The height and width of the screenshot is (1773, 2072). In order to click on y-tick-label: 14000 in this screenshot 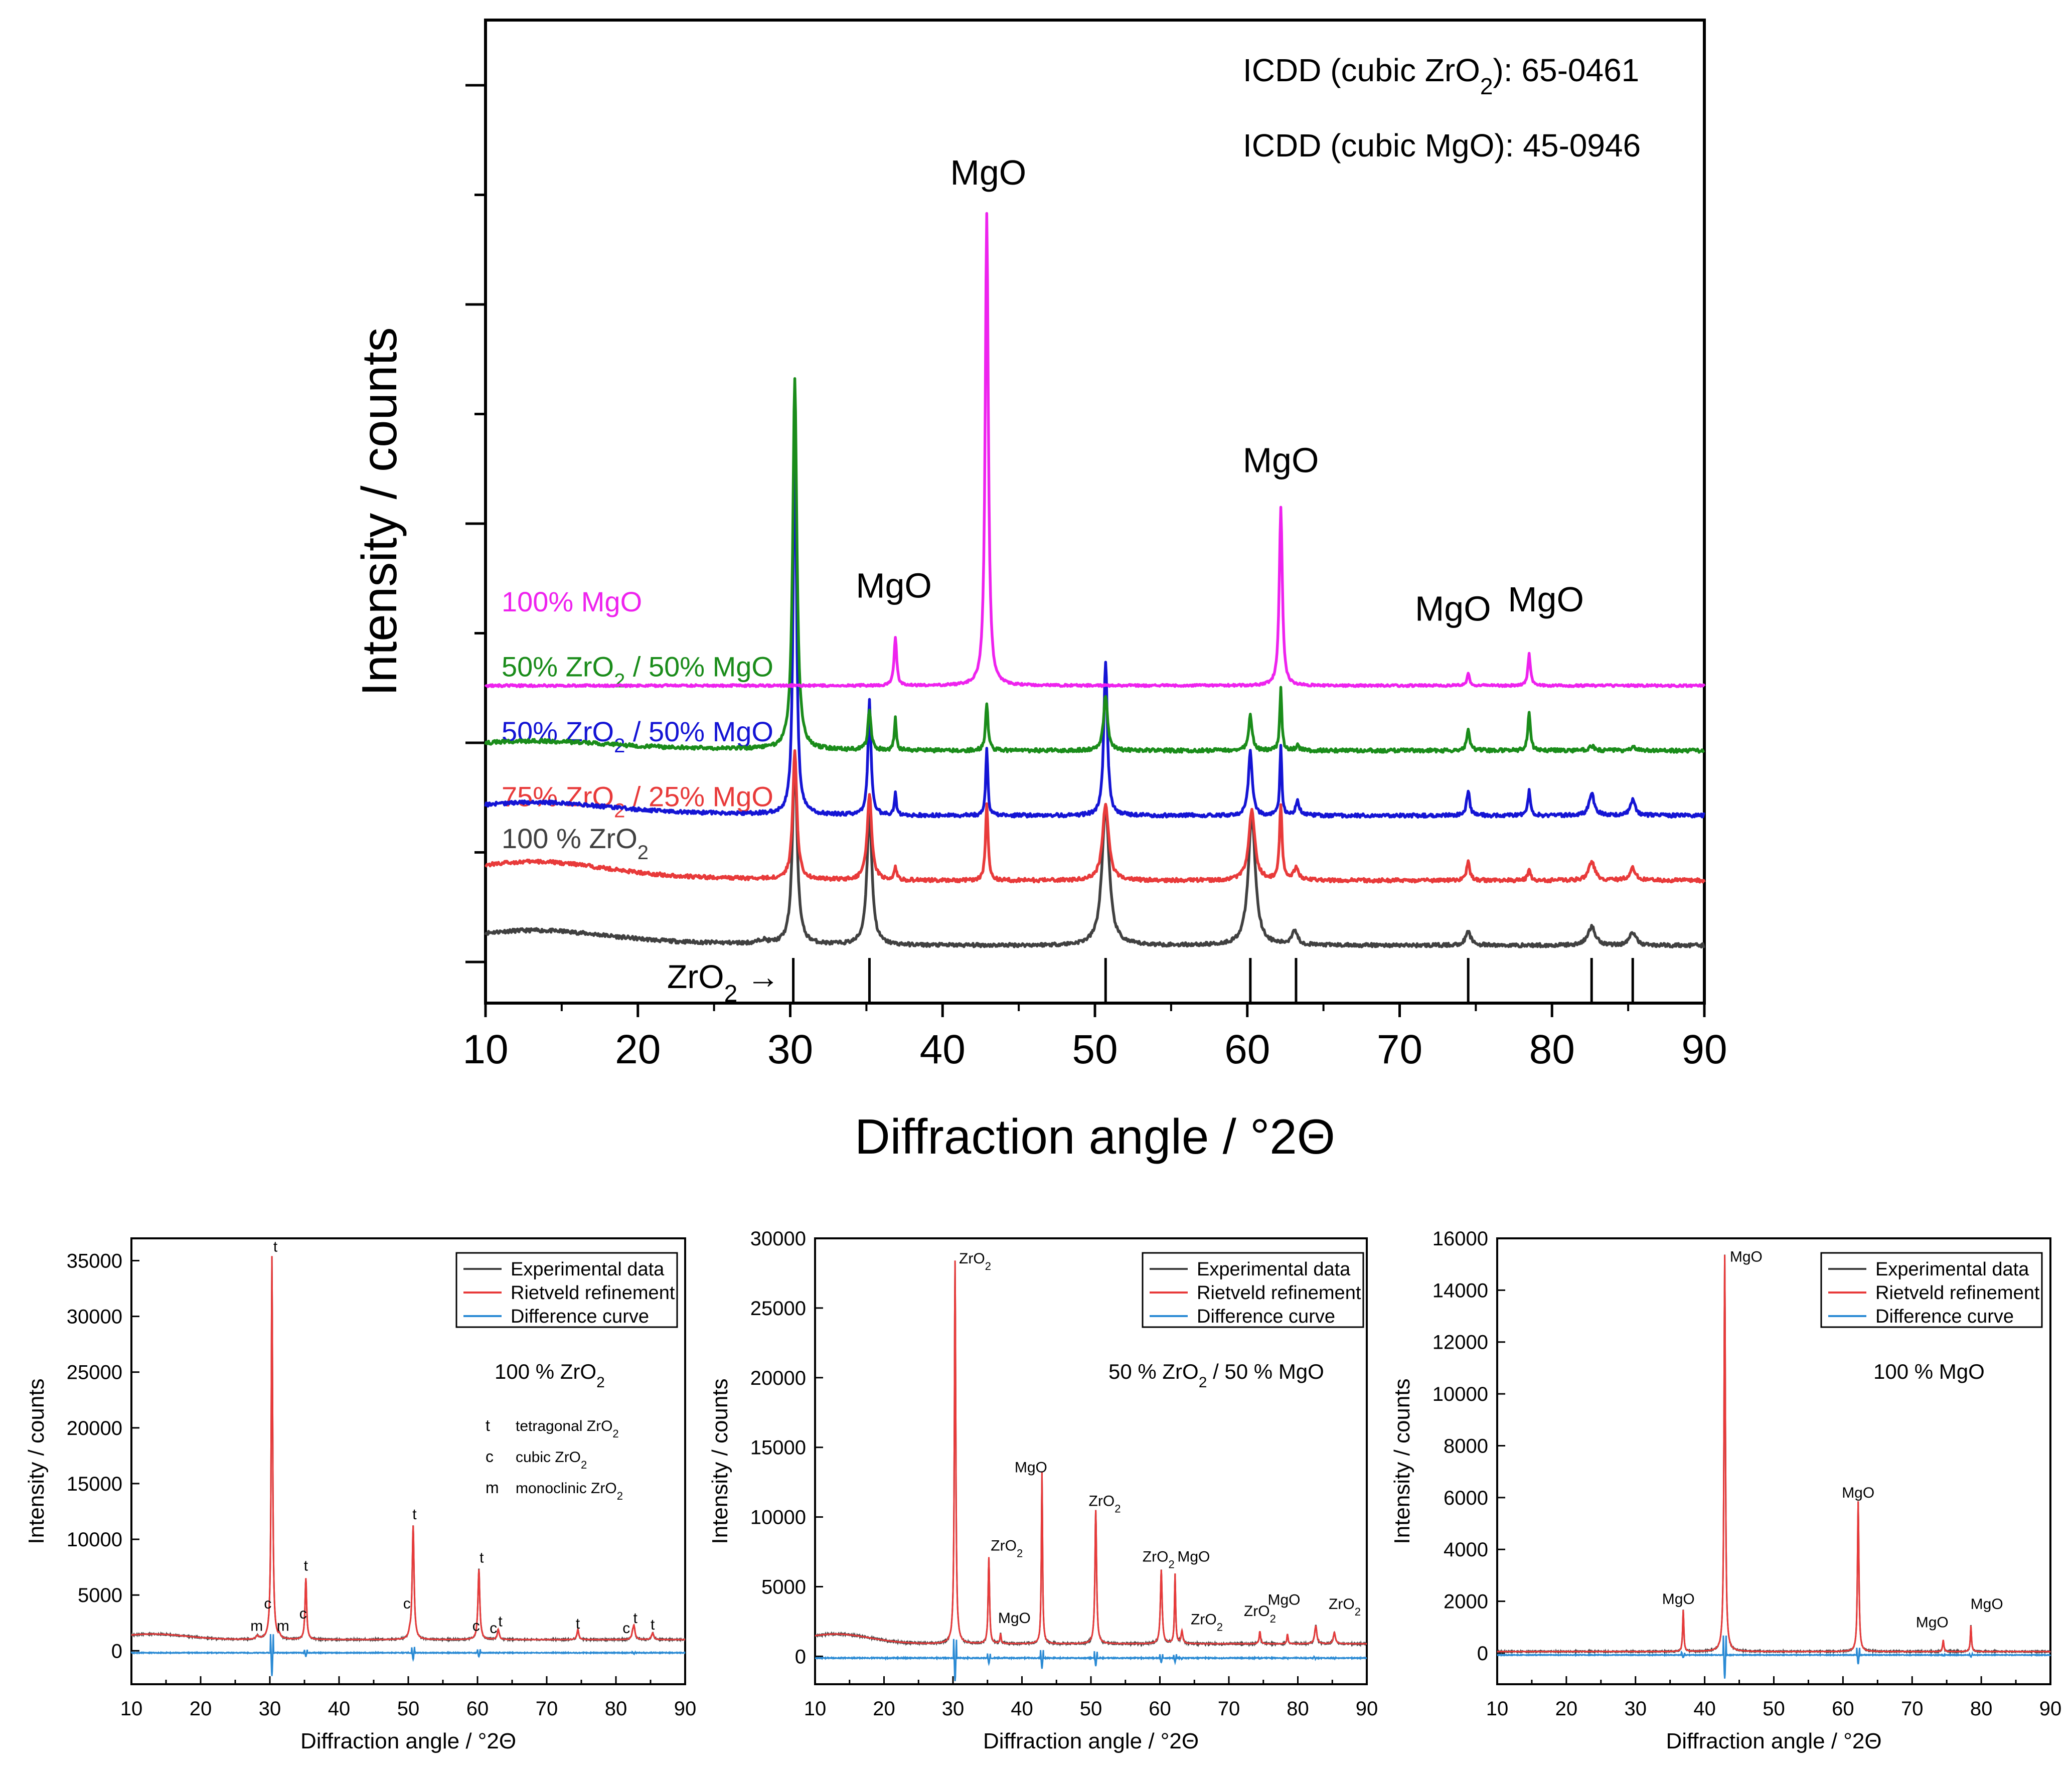, I will do `click(1460, 1290)`.